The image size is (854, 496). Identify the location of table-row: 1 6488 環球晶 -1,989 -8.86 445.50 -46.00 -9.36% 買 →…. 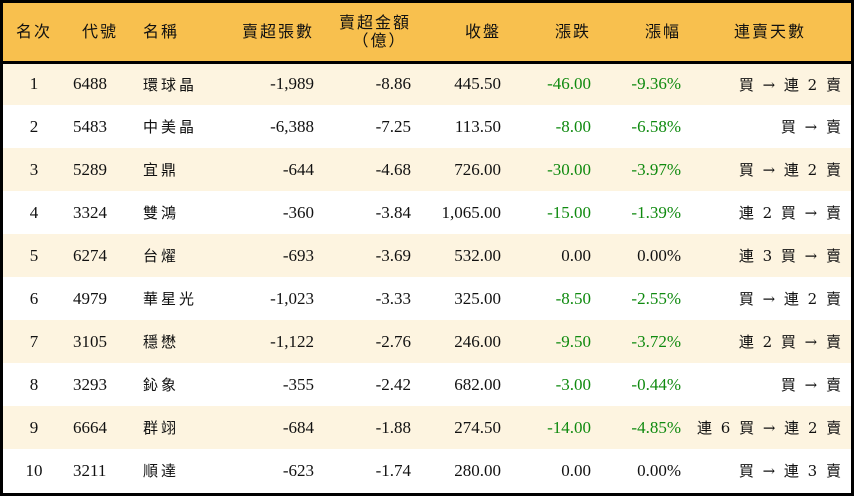
(427, 83).